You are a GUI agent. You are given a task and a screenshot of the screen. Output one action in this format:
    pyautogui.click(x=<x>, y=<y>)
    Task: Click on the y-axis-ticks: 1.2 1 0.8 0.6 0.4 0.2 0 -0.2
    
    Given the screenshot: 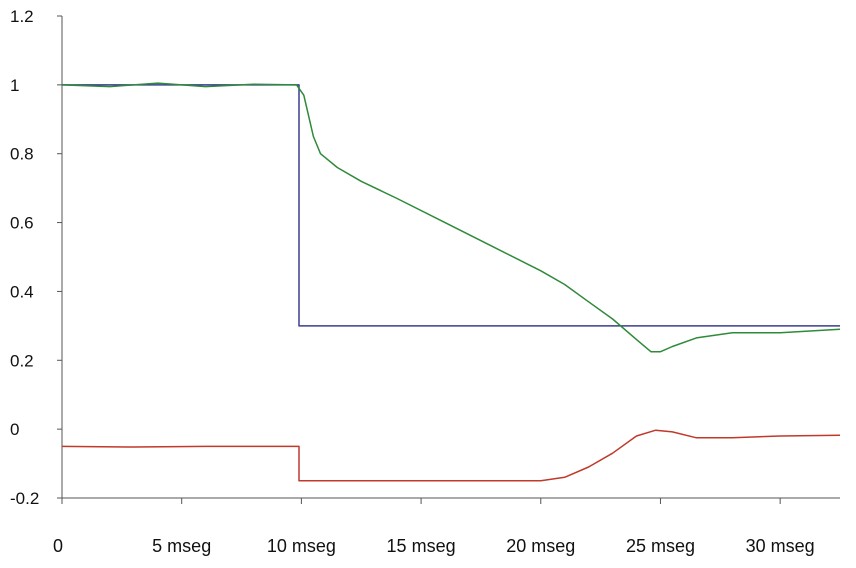 What is the action you would take?
    pyautogui.click(x=36, y=257)
    